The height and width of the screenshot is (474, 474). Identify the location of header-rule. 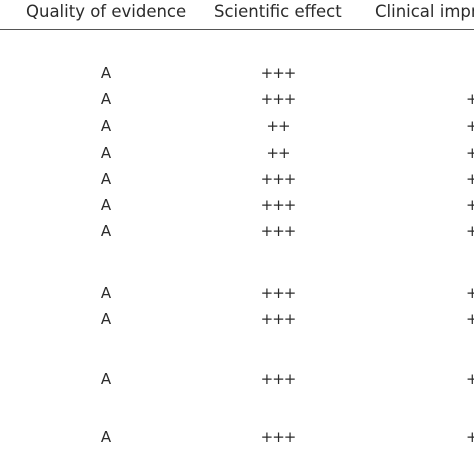
(237, 29).